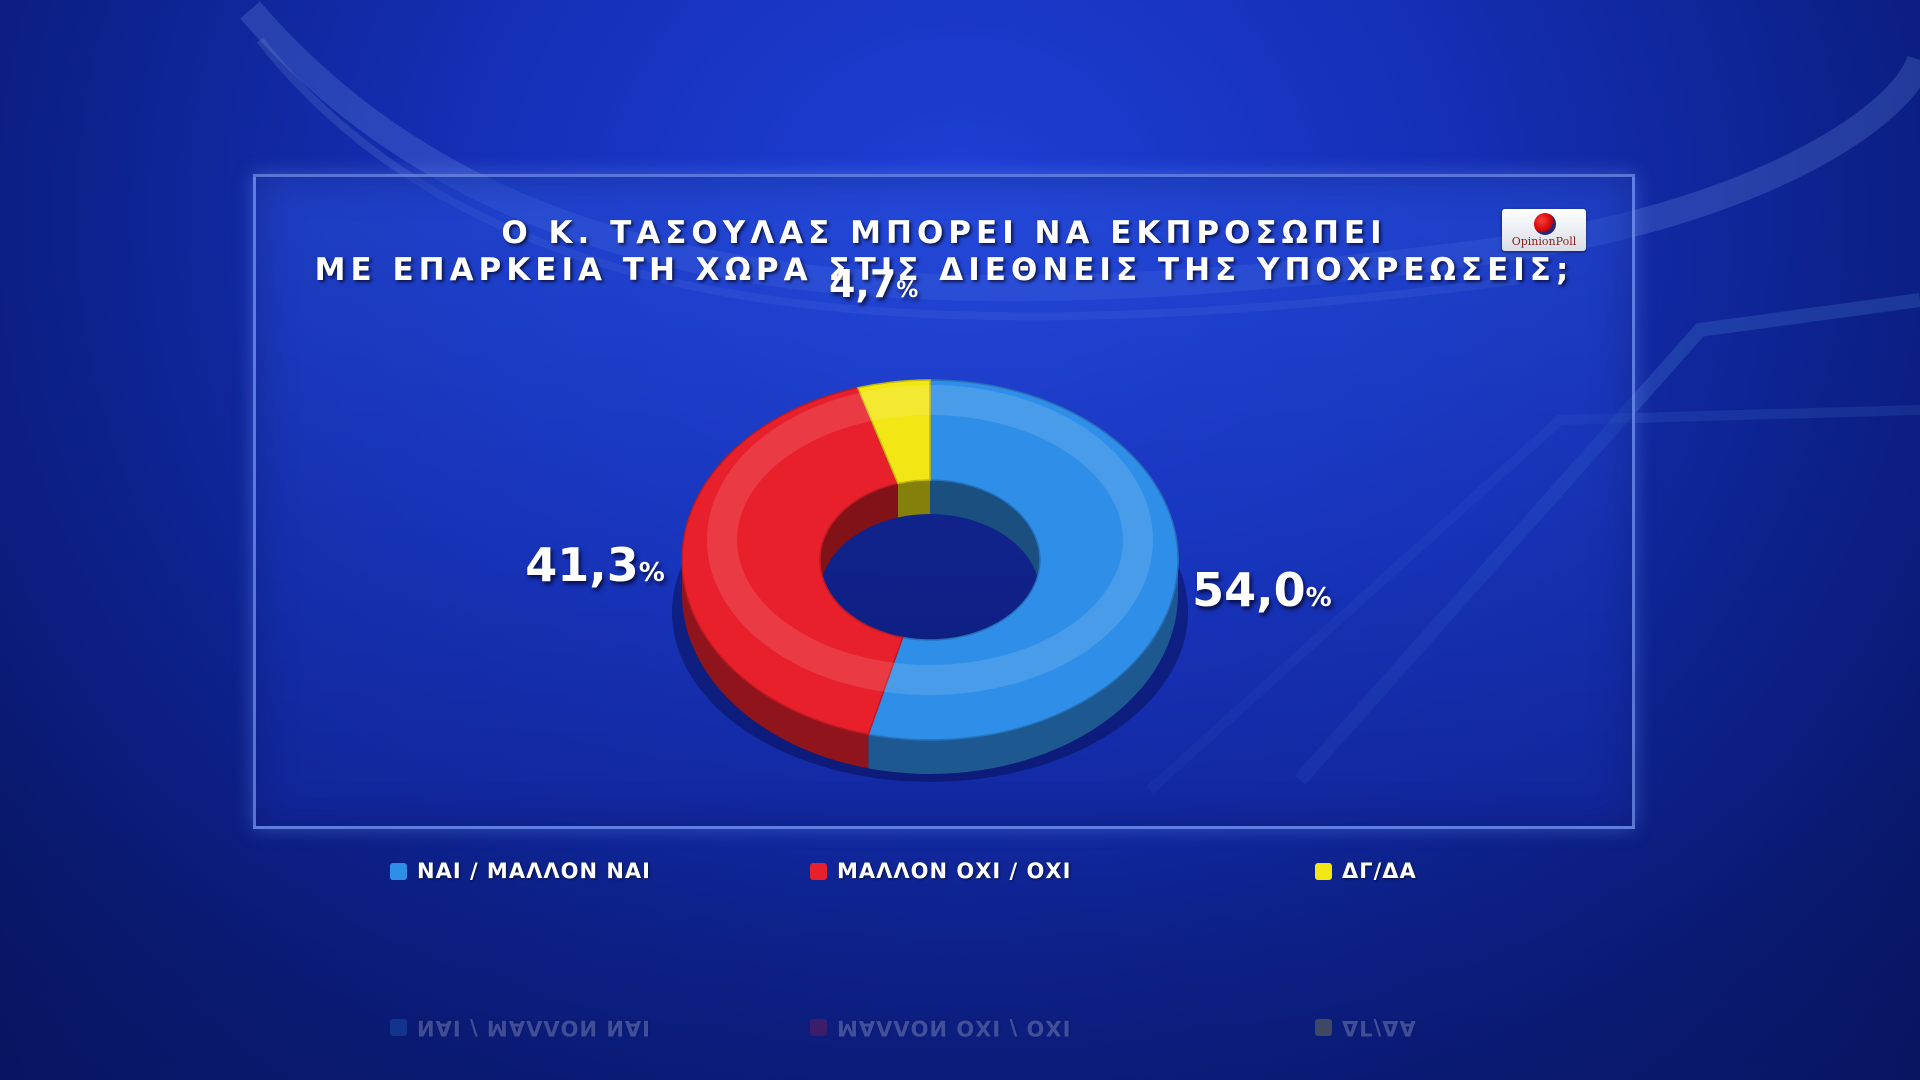  I want to click on legend-item-2: ΔΓ/ΔΑ, so click(1366, 871).